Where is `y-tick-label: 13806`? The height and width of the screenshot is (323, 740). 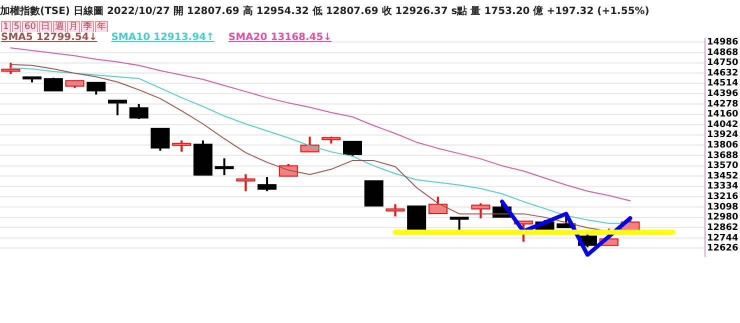 y-tick-label: 13806 is located at coordinates (722, 145).